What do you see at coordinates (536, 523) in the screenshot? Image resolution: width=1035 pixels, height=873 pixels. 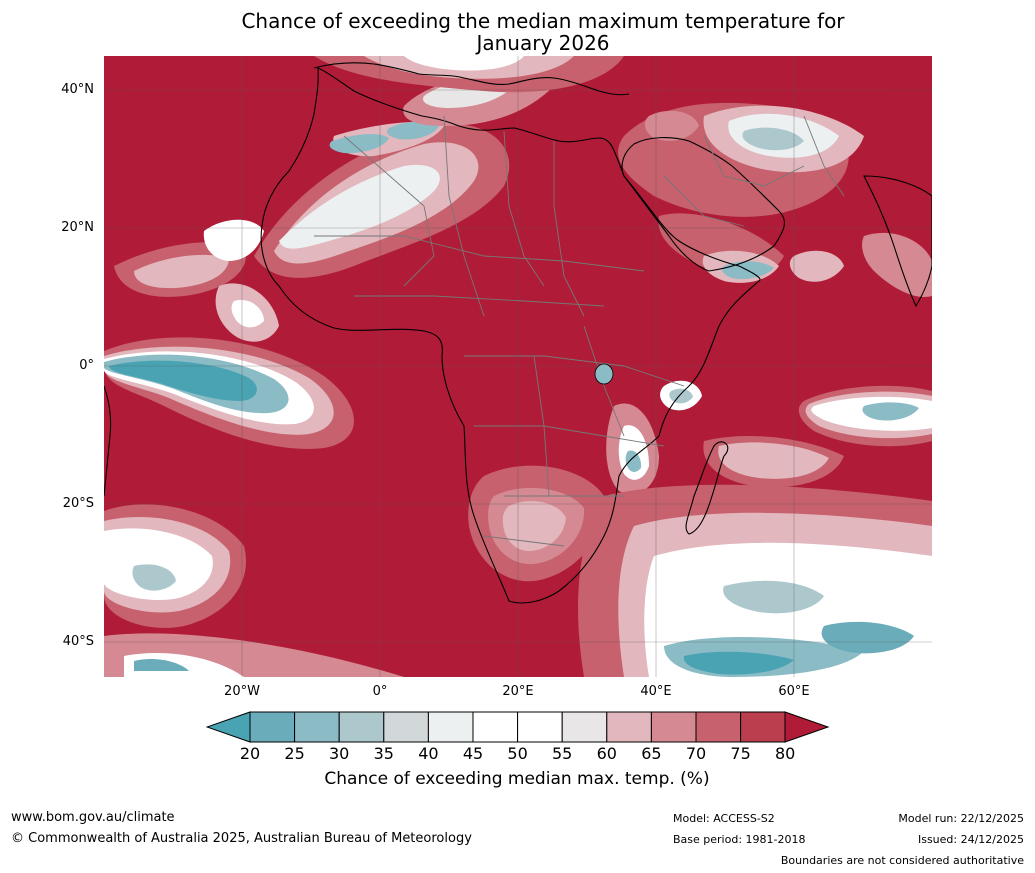 I see `southern-africa-anomaly` at bounding box center [536, 523].